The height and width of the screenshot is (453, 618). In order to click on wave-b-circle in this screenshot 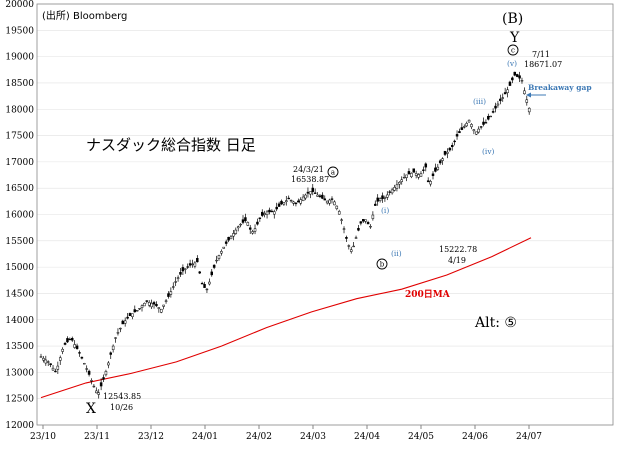, I will do `click(382, 264)`.